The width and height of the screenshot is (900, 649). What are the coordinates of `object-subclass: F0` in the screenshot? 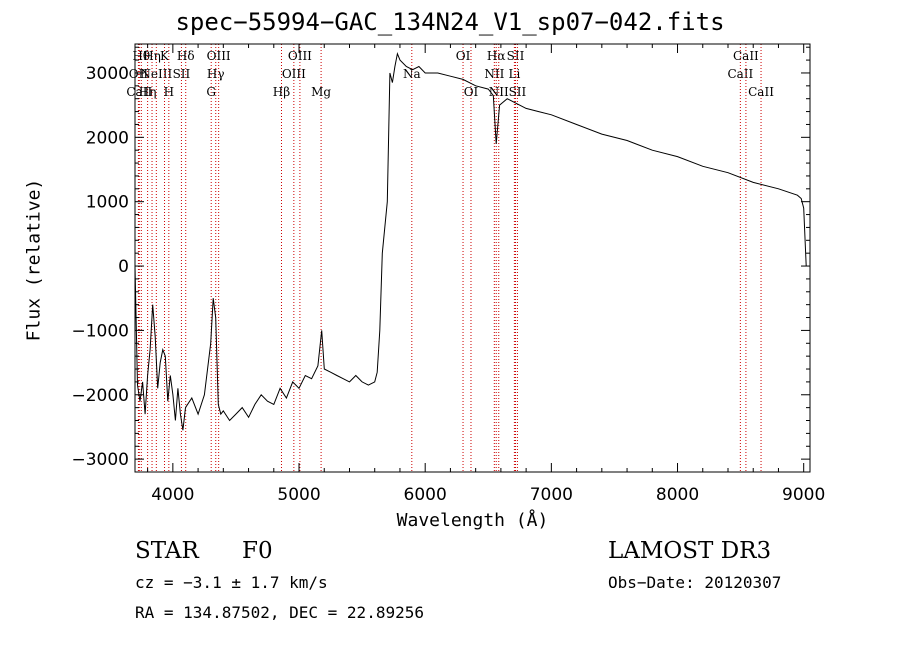 It's located at (257, 551).